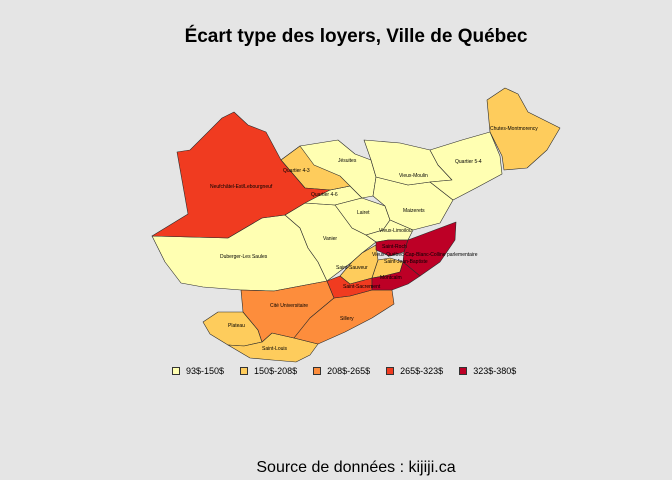 The height and width of the screenshot is (480, 672). What do you see at coordinates (394, 247) in the screenshot?
I see `label-saint-roch: Saint-Roch` at bounding box center [394, 247].